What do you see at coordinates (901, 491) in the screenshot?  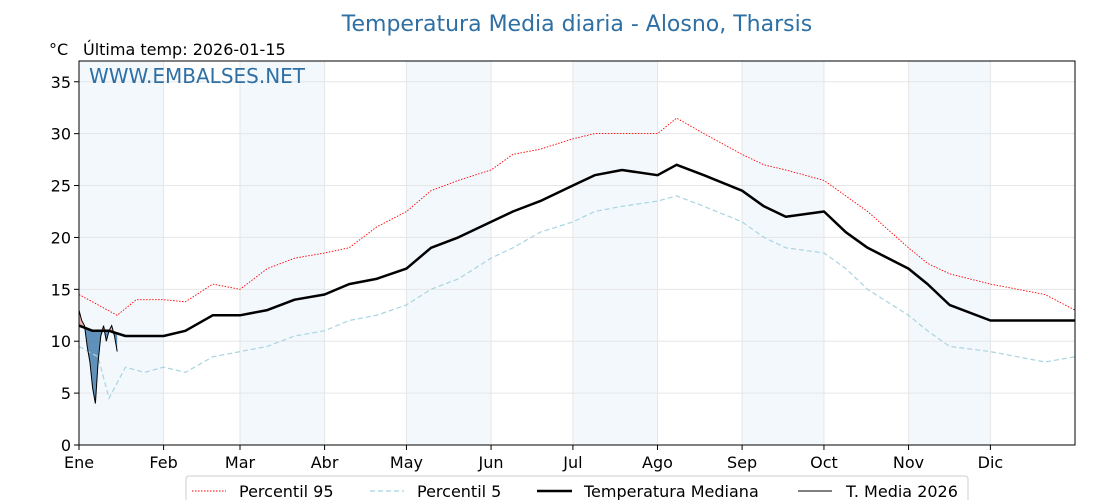 I see `legend-label-2026: T. Media 2026` at bounding box center [901, 491].